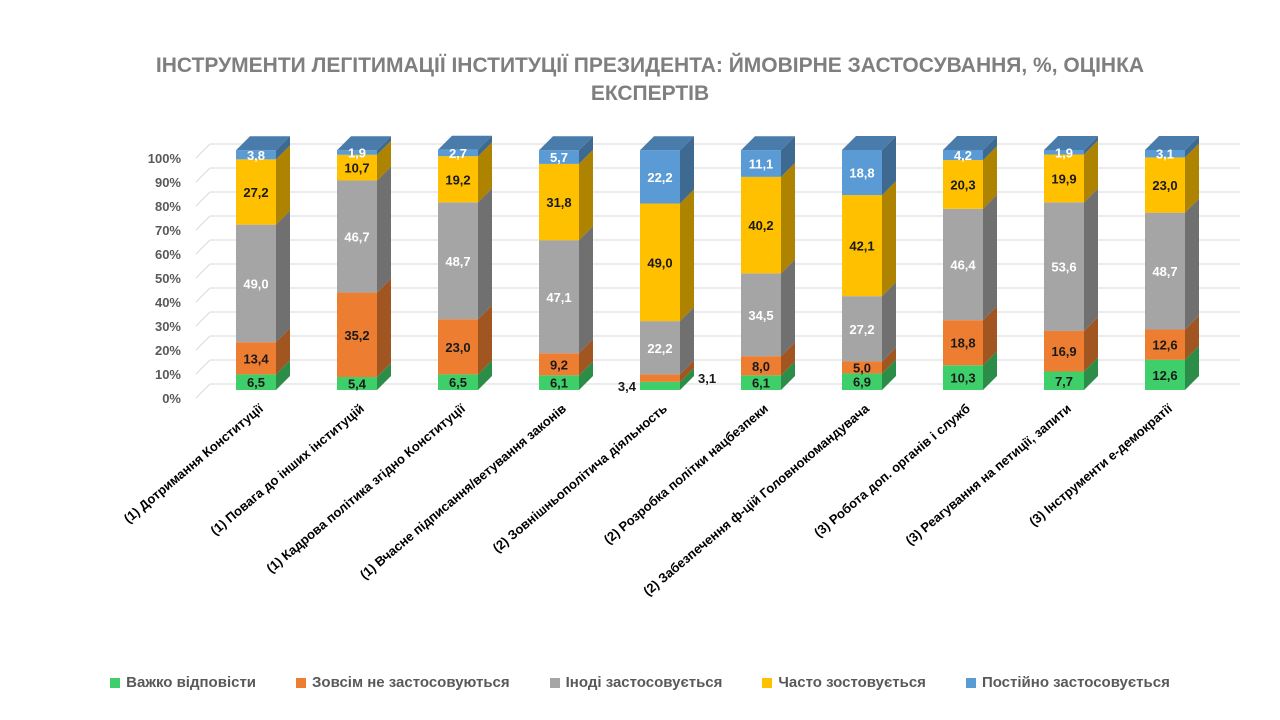  I want to click on legend-item: Іноді застосовується, so click(636, 682).